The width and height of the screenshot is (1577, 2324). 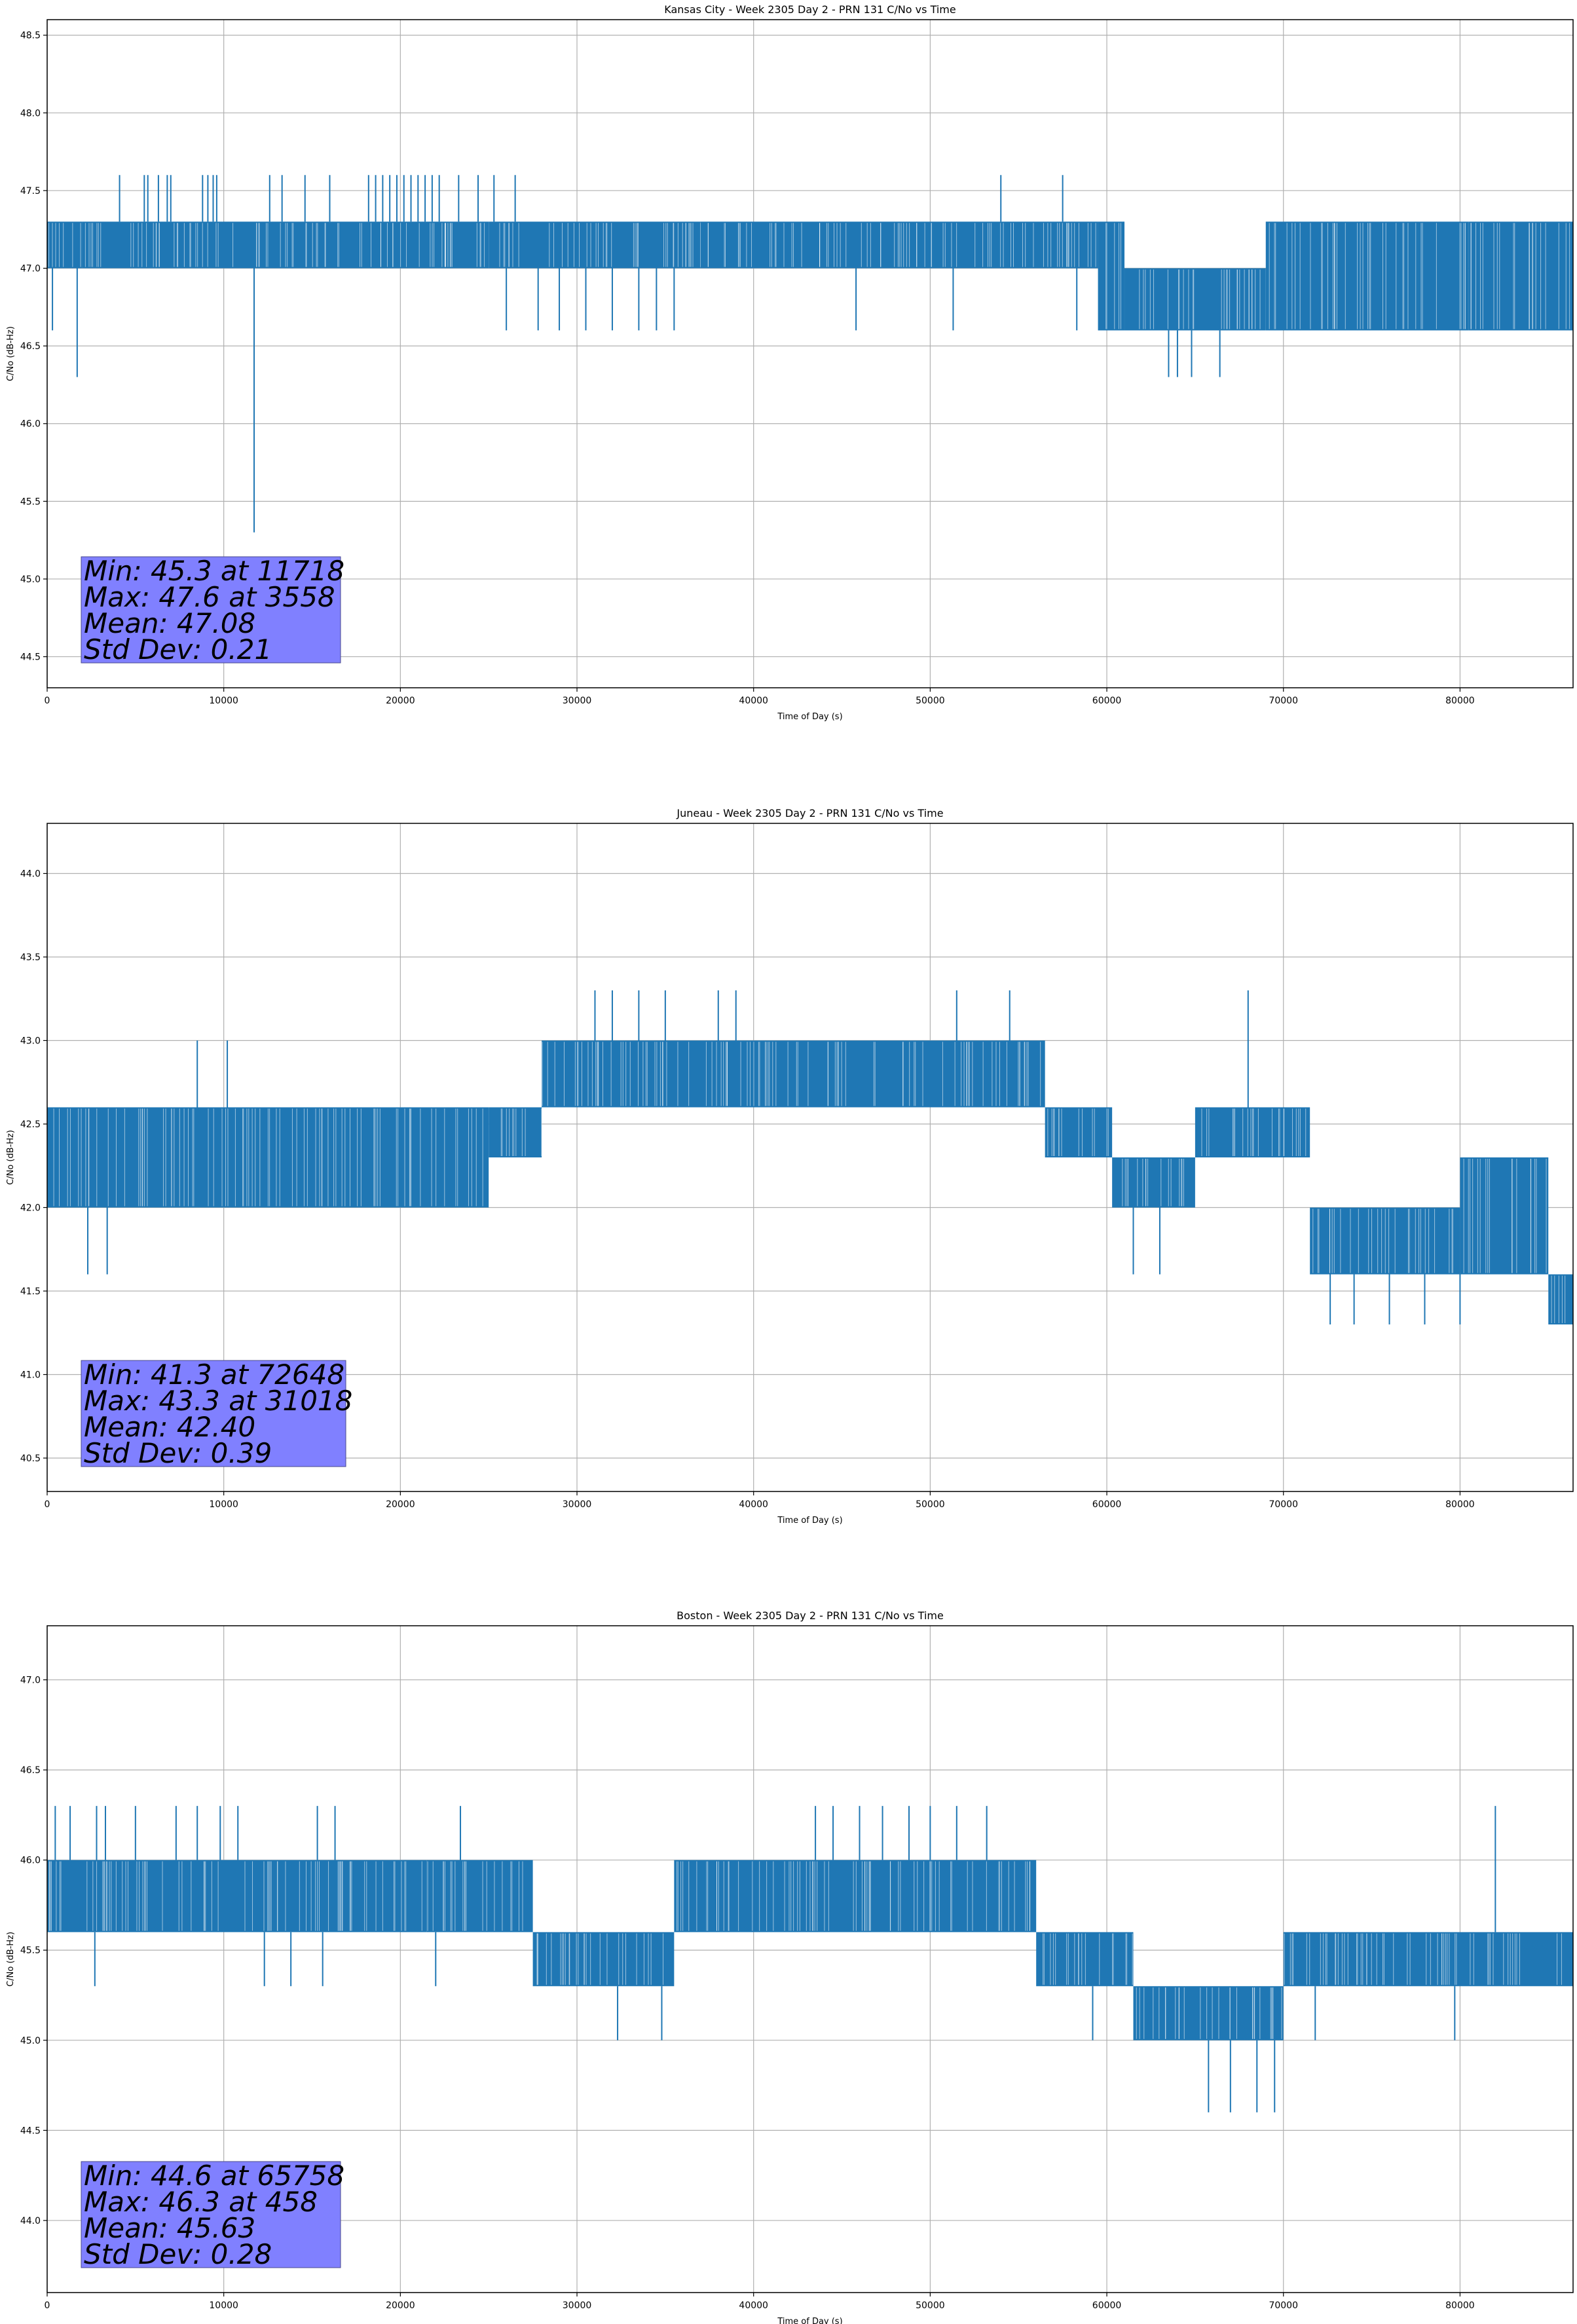 What do you see at coordinates (218, 1401) in the screenshot?
I see `stats-line: Max: 43.3 at 31018` at bounding box center [218, 1401].